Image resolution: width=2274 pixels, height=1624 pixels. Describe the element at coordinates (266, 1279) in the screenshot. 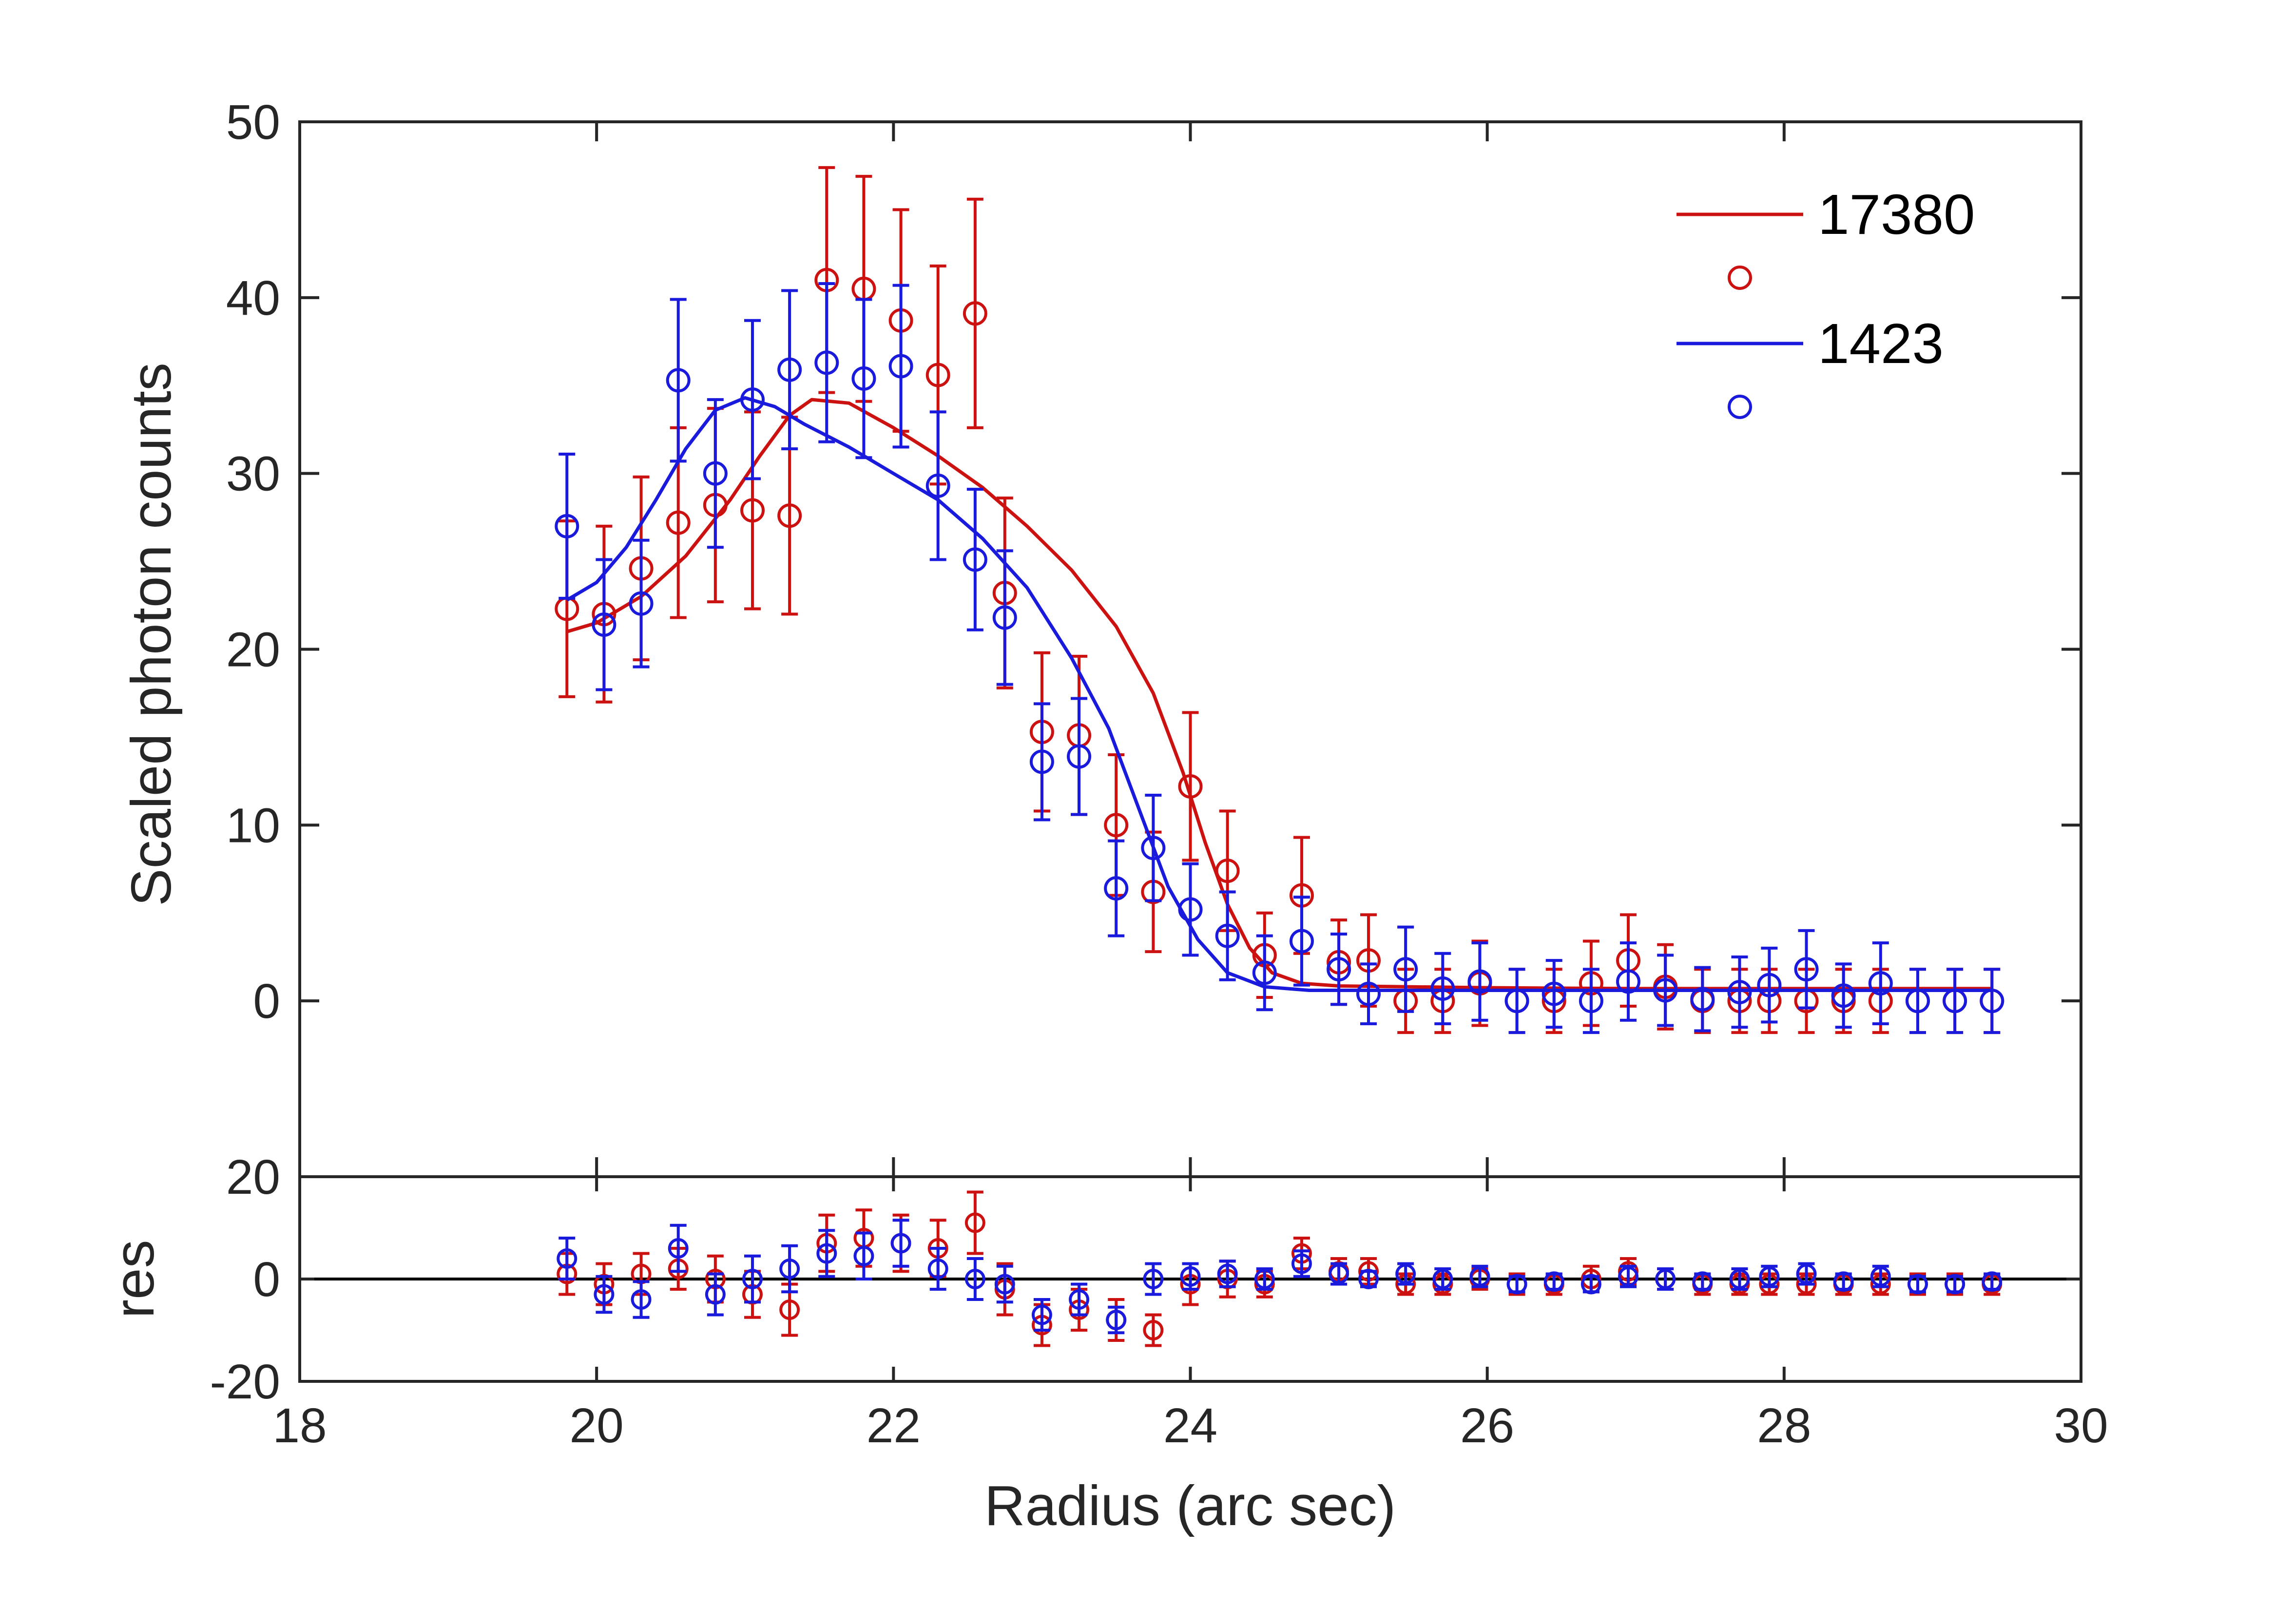

I see `res-y-tick-label: 0` at that location.